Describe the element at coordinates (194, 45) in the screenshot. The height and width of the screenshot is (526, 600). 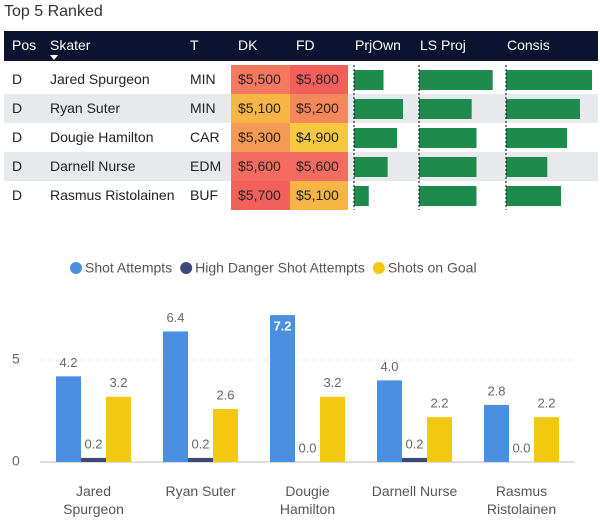
I see `column-header: T` at that location.